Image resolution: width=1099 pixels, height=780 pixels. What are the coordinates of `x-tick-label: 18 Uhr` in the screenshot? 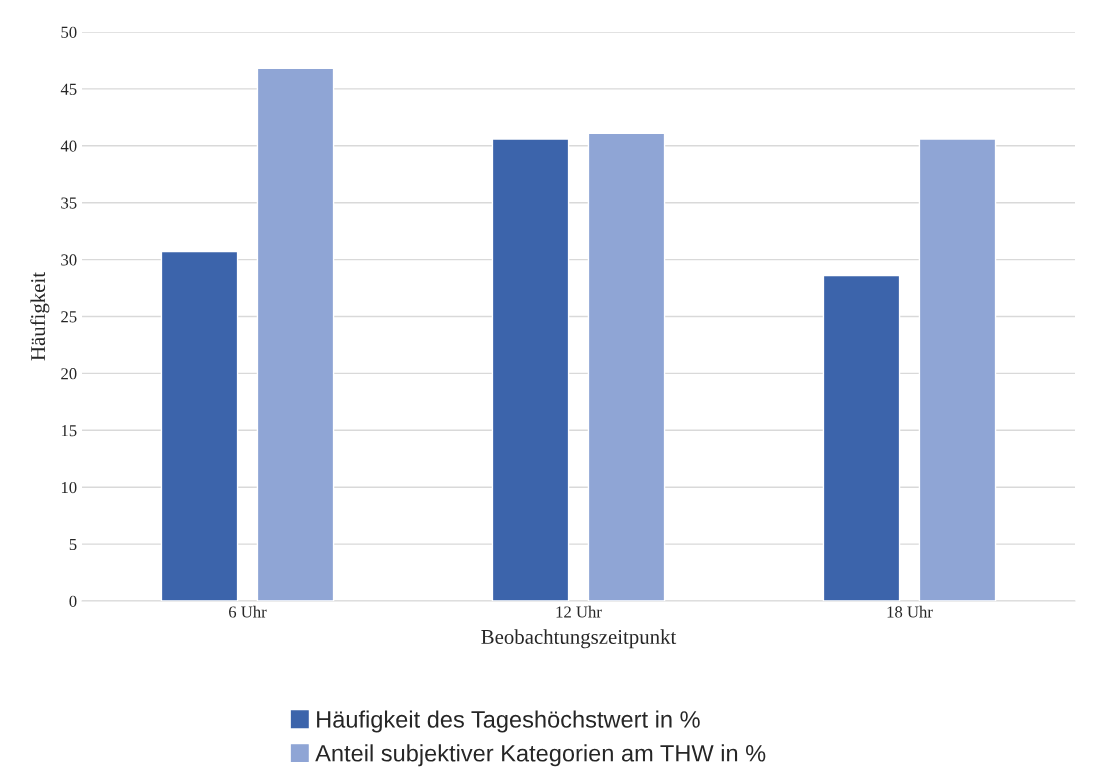 It's located at (910, 611).